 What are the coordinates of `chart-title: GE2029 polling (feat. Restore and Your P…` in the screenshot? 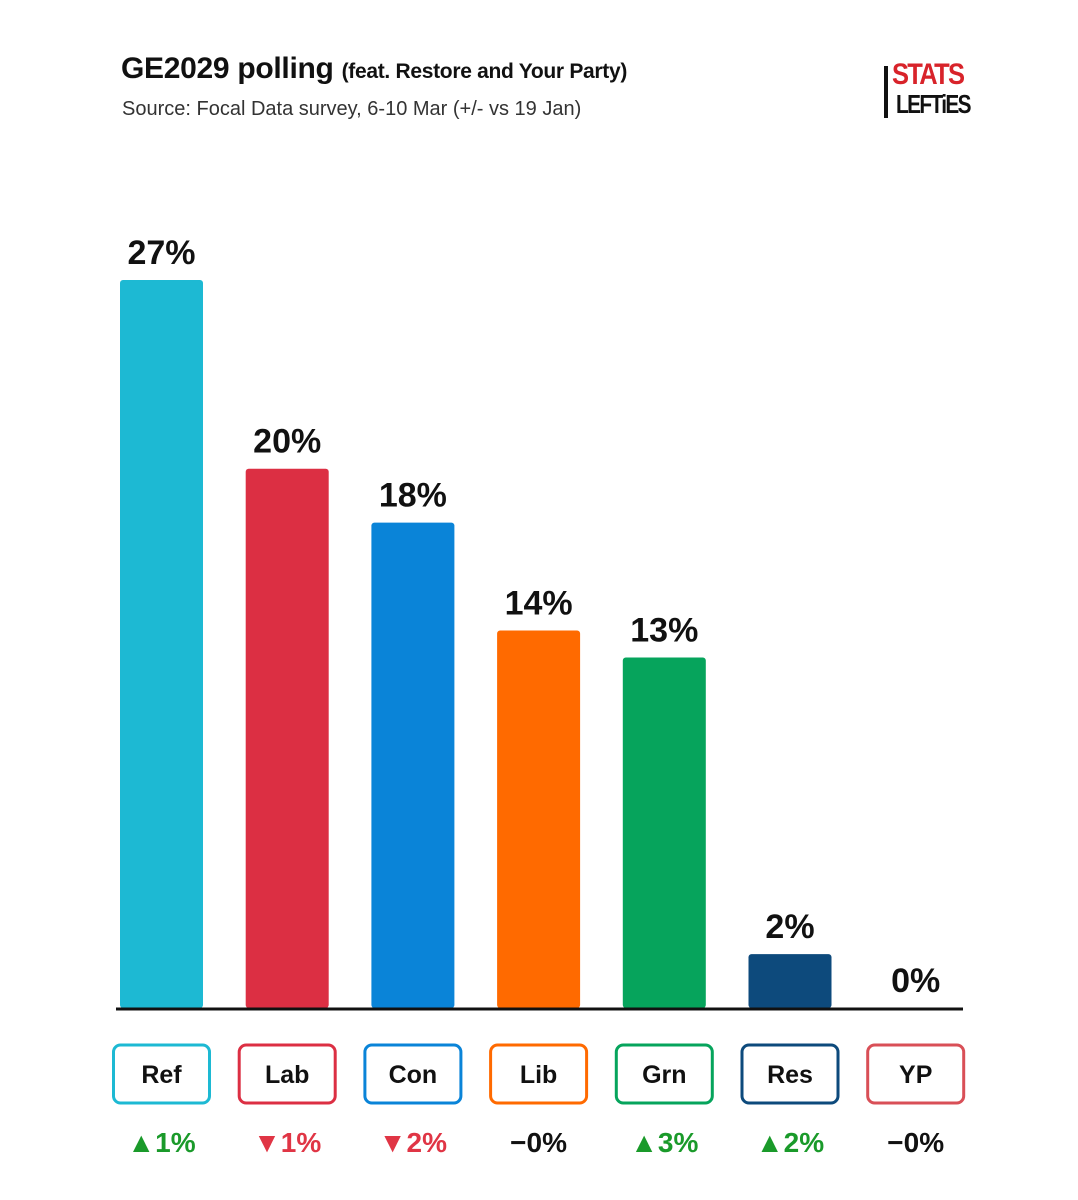 It's located at (374, 69).